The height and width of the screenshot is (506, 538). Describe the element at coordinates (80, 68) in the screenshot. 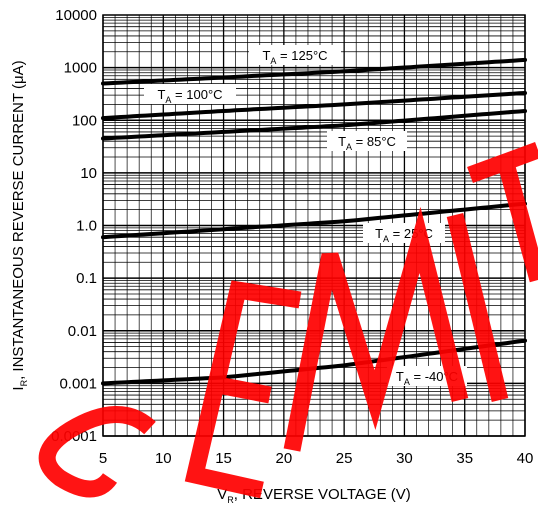

I see `y-tick-label: 1000` at that location.